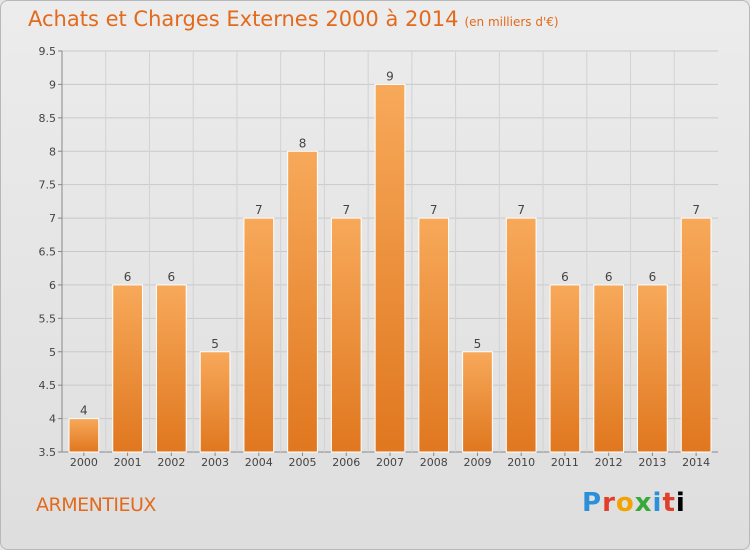 Image resolution: width=750 pixels, height=550 pixels. Describe the element at coordinates (259, 462) in the screenshot. I see `x-tick-label-2004: 2004` at that location.